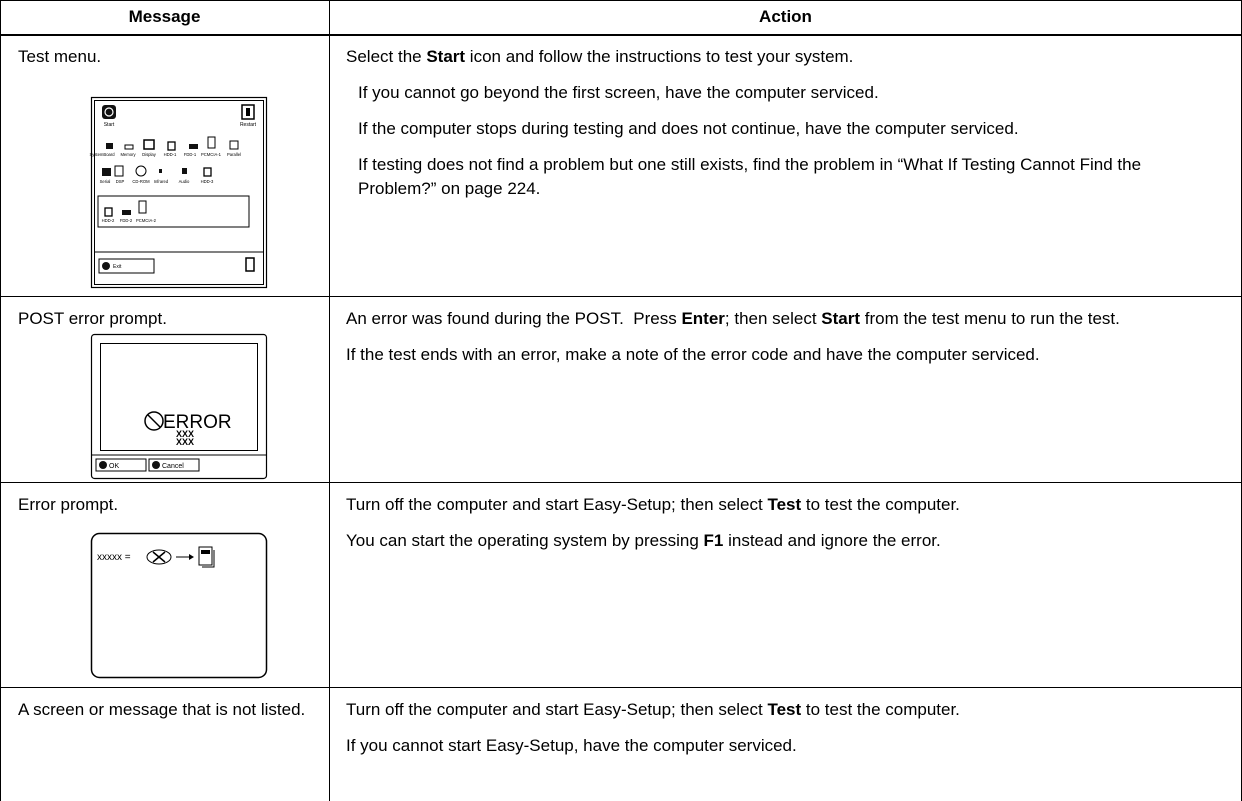 The height and width of the screenshot is (801, 1242). What do you see at coordinates (161, 181) in the screenshot?
I see `icon-label: Infrared` at bounding box center [161, 181].